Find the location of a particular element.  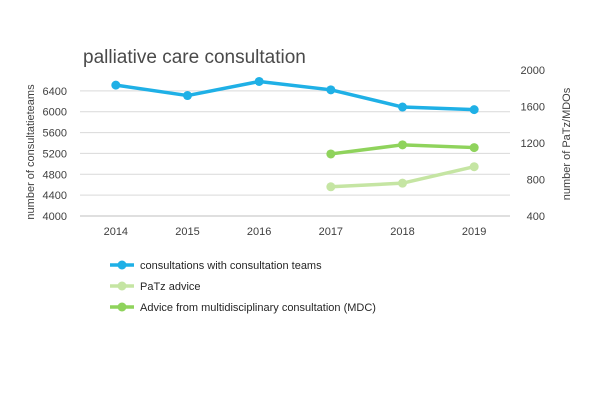

x-tick-label: 2017 is located at coordinates (331, 232).